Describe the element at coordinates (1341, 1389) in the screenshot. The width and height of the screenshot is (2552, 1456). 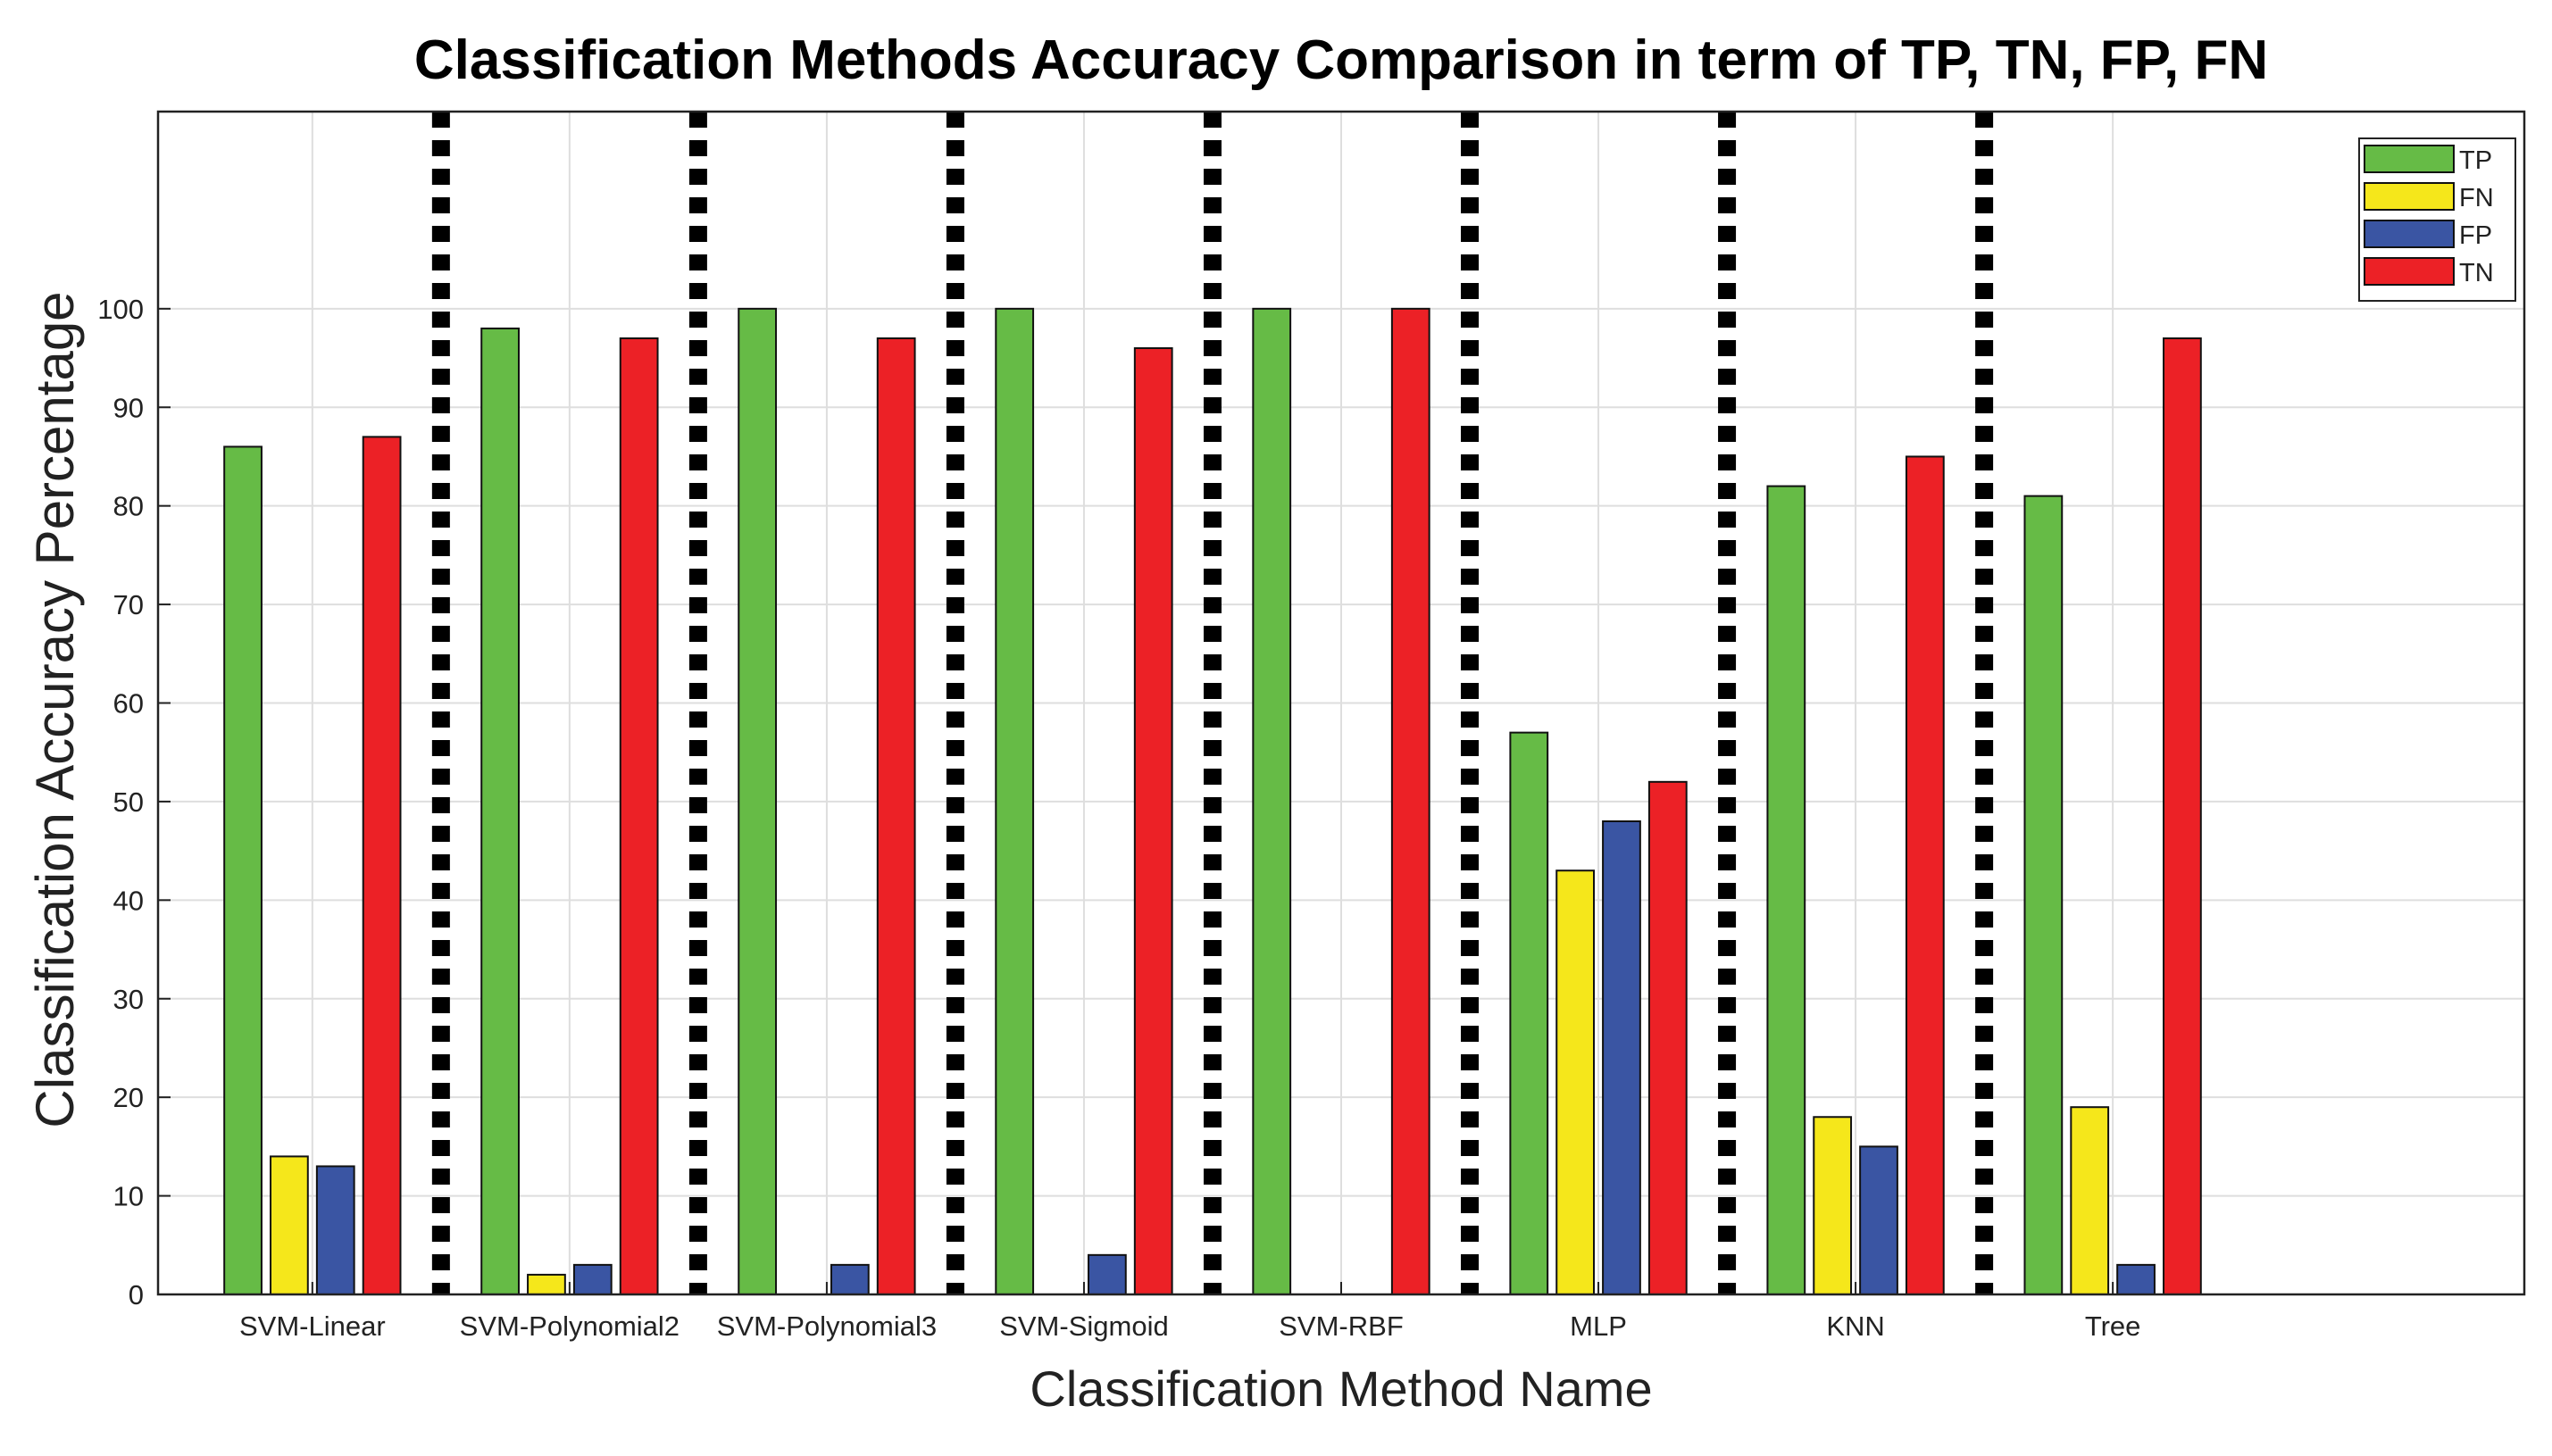
I see `x-axis-label: Classification Method Name` at that location.